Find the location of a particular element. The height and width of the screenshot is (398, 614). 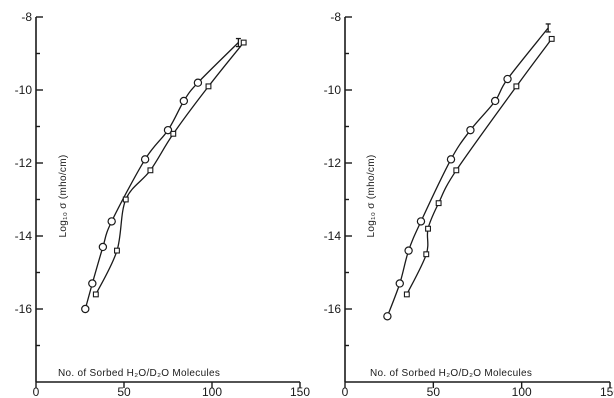

left-y-tick-label: -14 is located at coordinates (24, 236).